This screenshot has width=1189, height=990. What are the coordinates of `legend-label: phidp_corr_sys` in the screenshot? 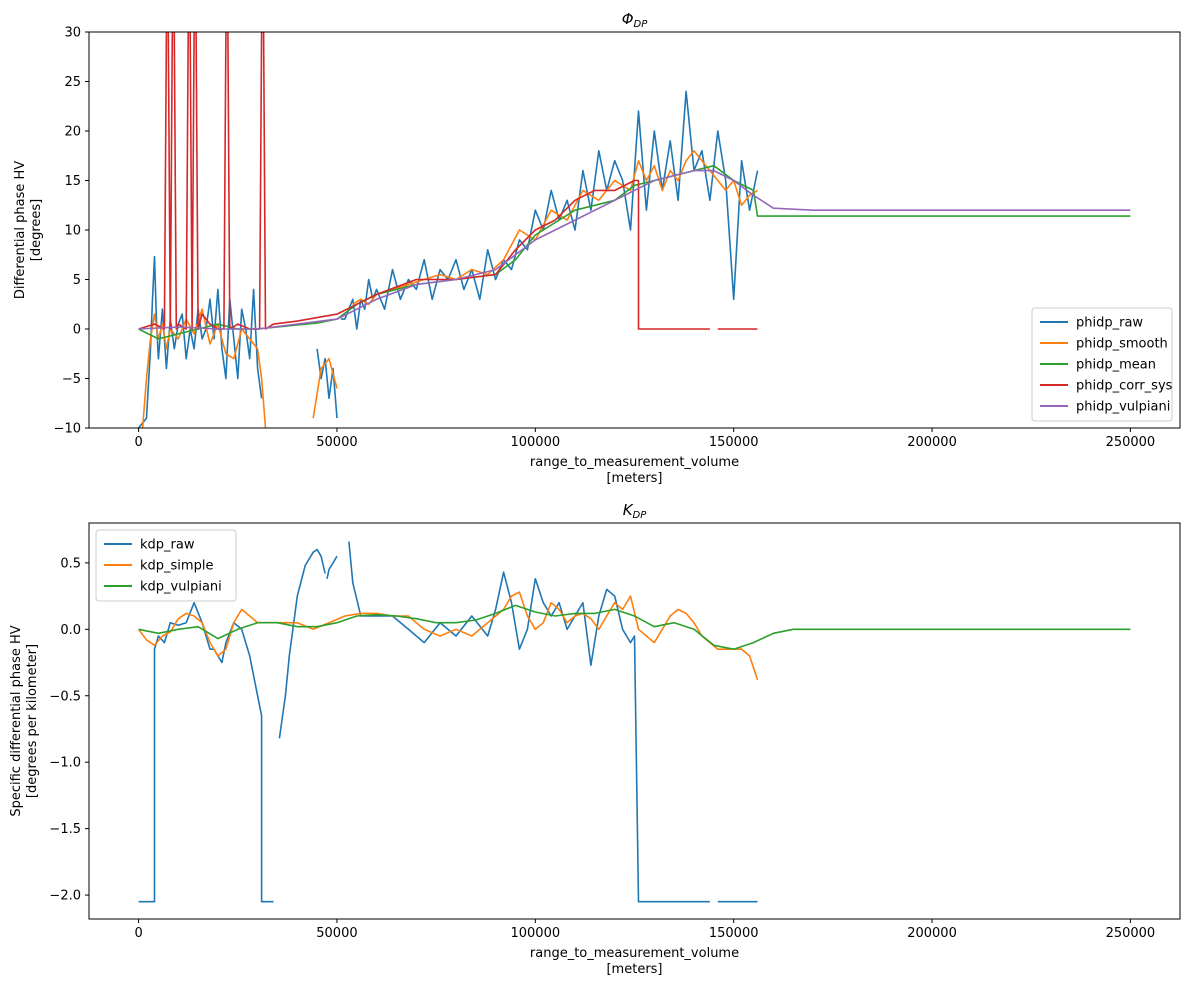 It's located at (1124, 386).